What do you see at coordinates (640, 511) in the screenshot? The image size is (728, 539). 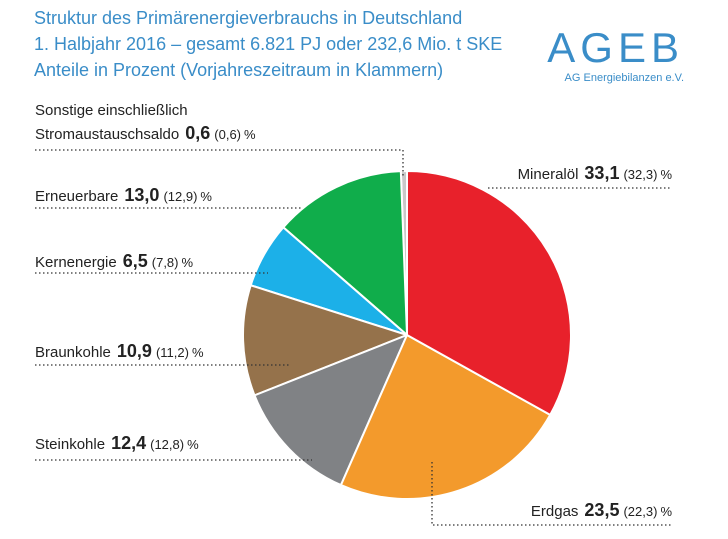 I see `previous-value-label: (22,3)` at bounding box center [640, 511].